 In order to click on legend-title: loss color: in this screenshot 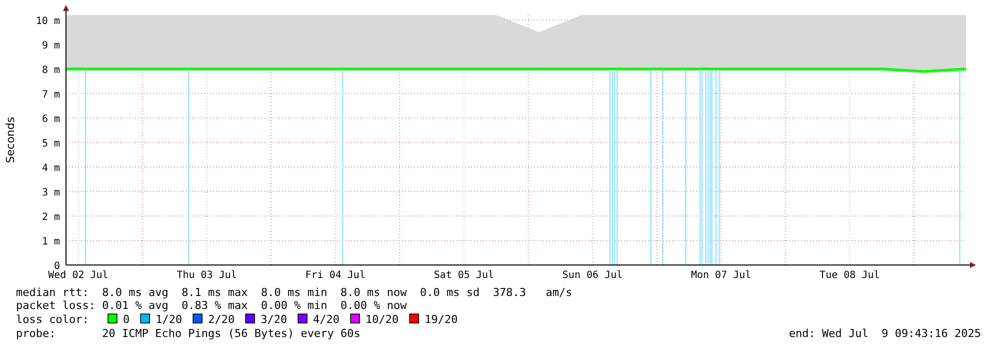, I will do `click(52, 319)`.